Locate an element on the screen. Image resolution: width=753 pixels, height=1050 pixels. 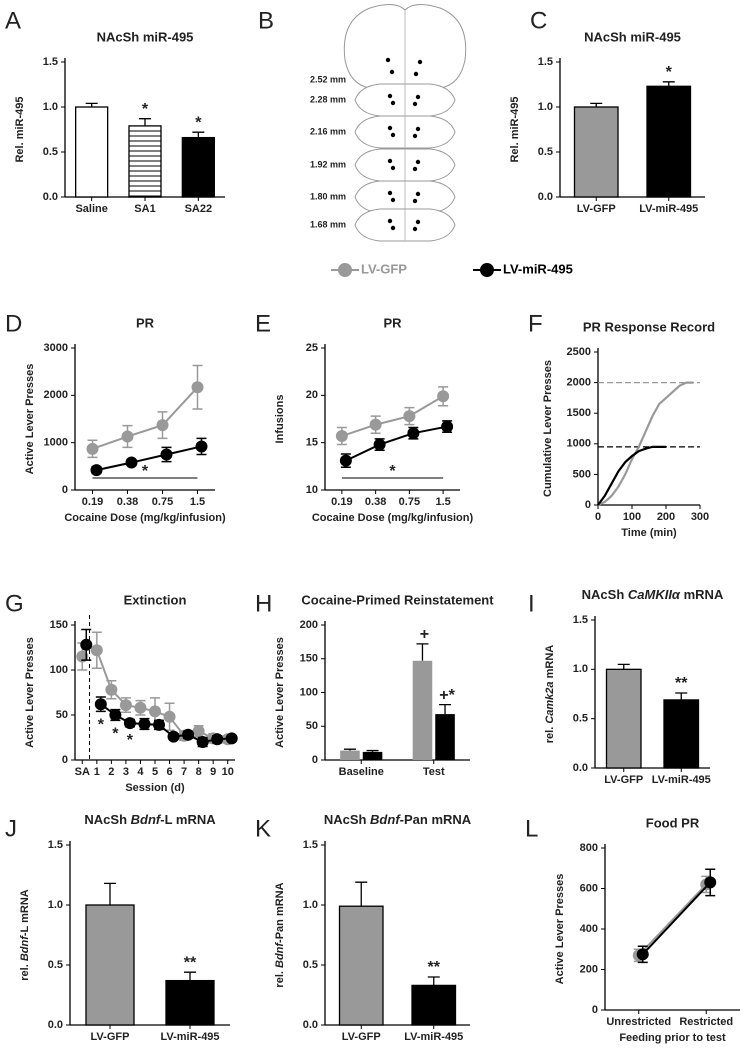
y-tick-label: 0.5 is located at coordinates (55, 965).